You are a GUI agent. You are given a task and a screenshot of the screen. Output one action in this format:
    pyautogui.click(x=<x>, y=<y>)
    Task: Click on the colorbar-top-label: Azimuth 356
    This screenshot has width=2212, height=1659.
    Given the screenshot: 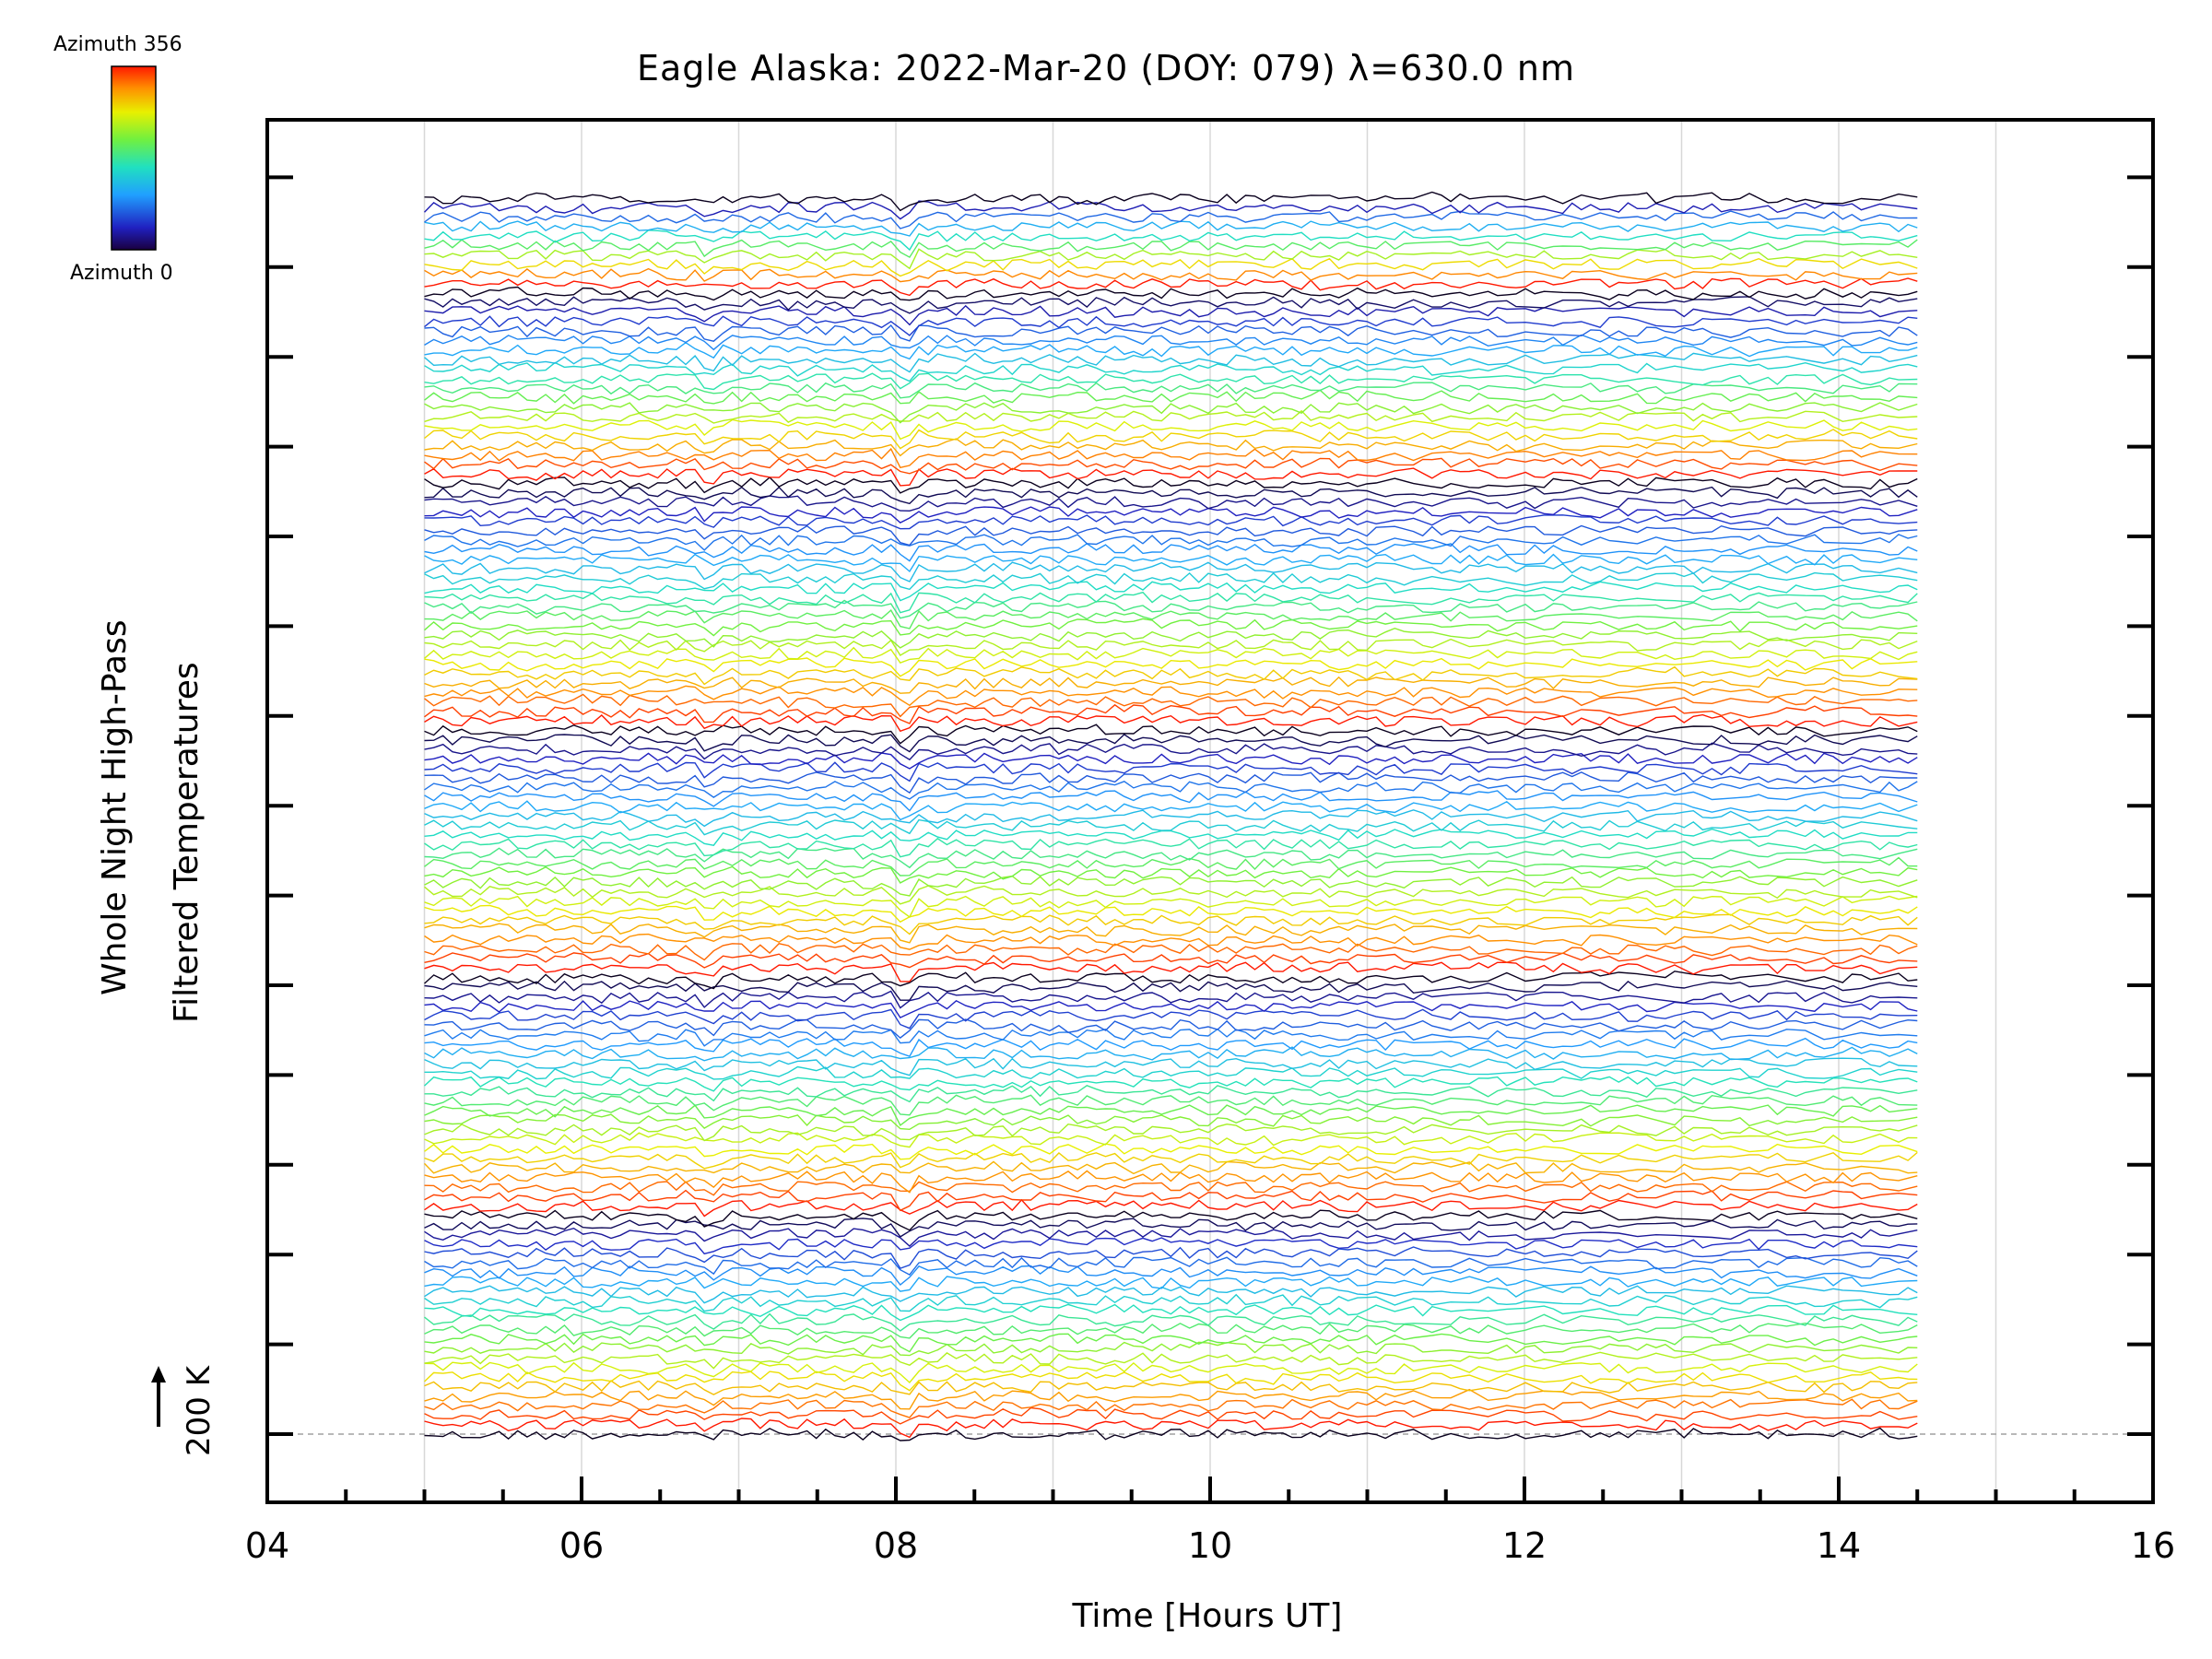 What is the action you would take?
    pyautogui.click(x=117, y=44)
    